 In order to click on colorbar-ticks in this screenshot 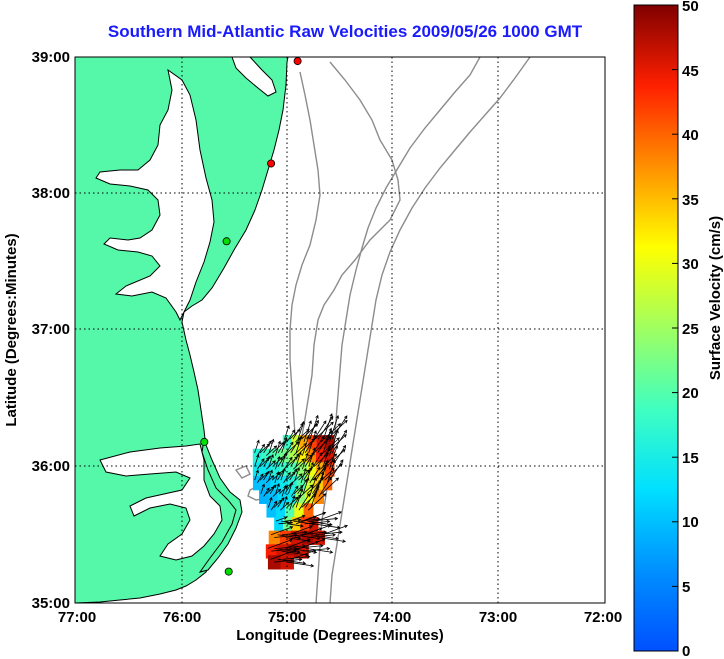, I will do `click(675, 328)`.